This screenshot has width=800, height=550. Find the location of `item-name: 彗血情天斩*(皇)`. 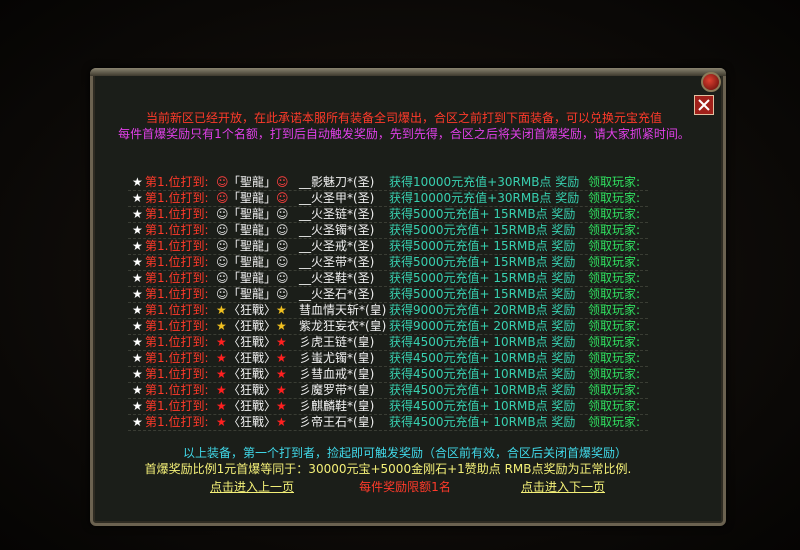

item-name: 彗血情天斩*(皇) is located at coordinates (343, 310).